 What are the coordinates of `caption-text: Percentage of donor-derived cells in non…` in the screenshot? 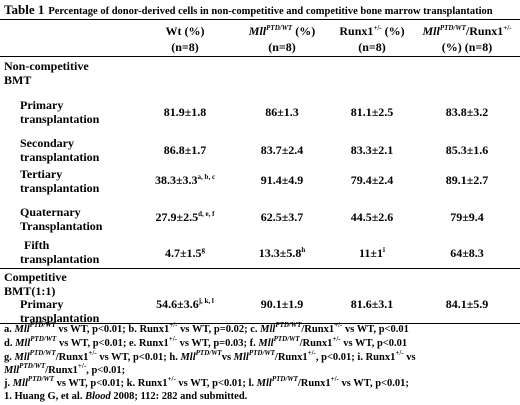 It's located at (270, 11).